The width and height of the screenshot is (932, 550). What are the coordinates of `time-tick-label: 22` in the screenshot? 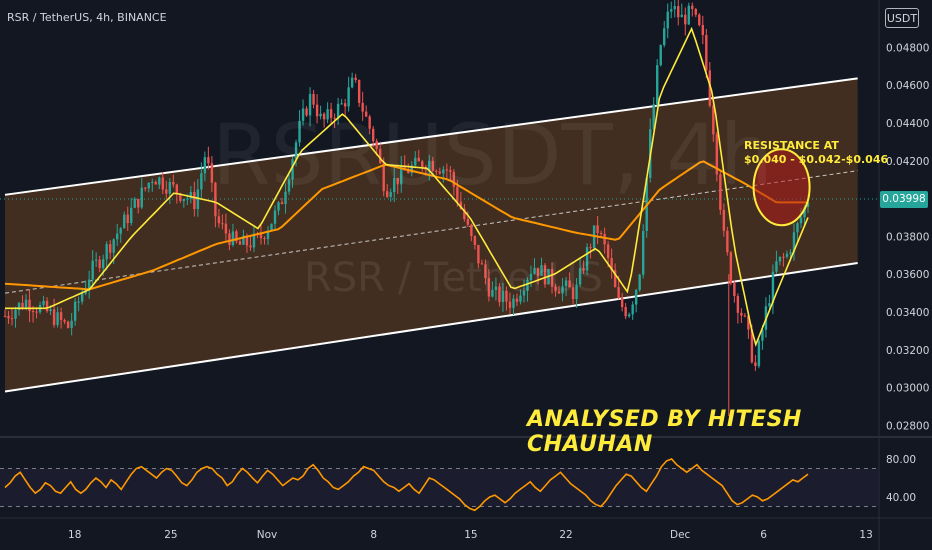 It's located at (565, 535).